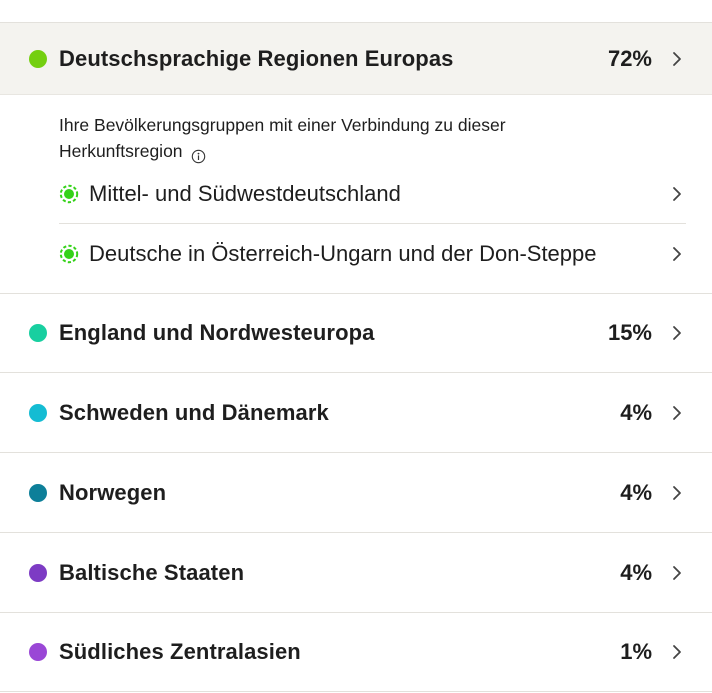 The height and width of the screenshot is (693, 712). I want to click on region-row-suedliches-zentralasien: Südliches Zentralasien 1%, so click(356, 652).